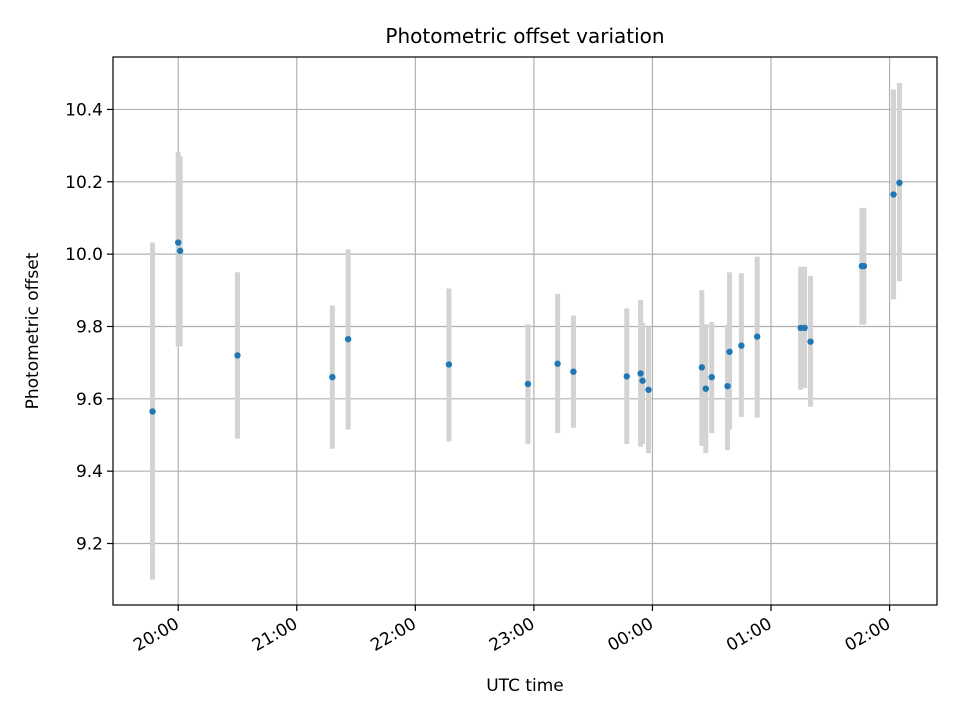 The height and width of the screenshot is (720, 960). What do you see at coordinates (33, 330) in the screenshot?
I see `y-axis-label: Photometric offset` at bounding box center [33, 330].